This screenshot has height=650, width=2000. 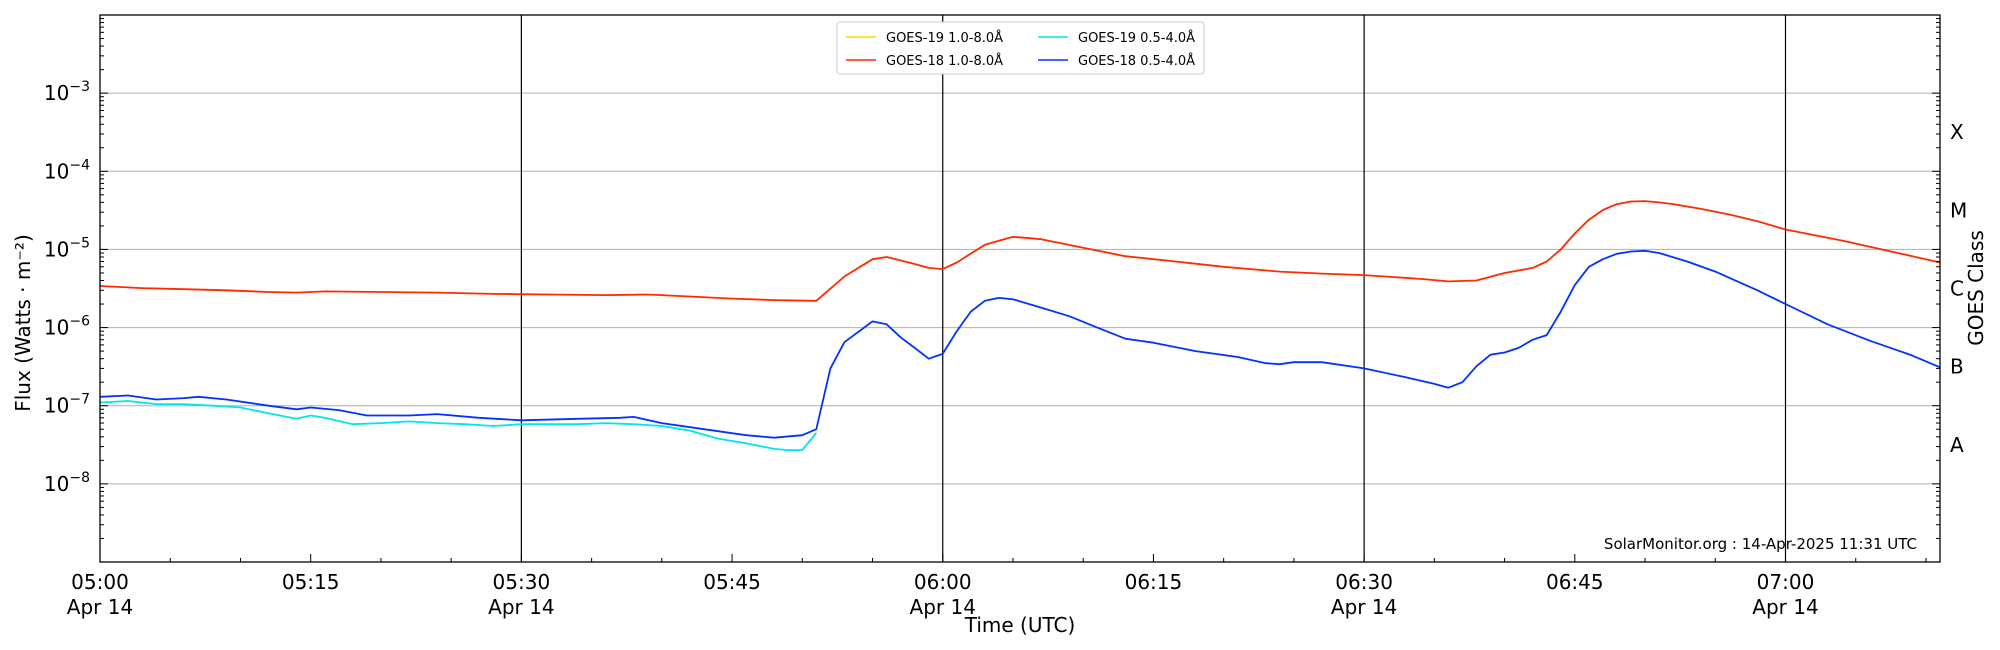 I want to click on legend-label: GOES-18 0.5-4.0Å, so click(x=1136, y=61).